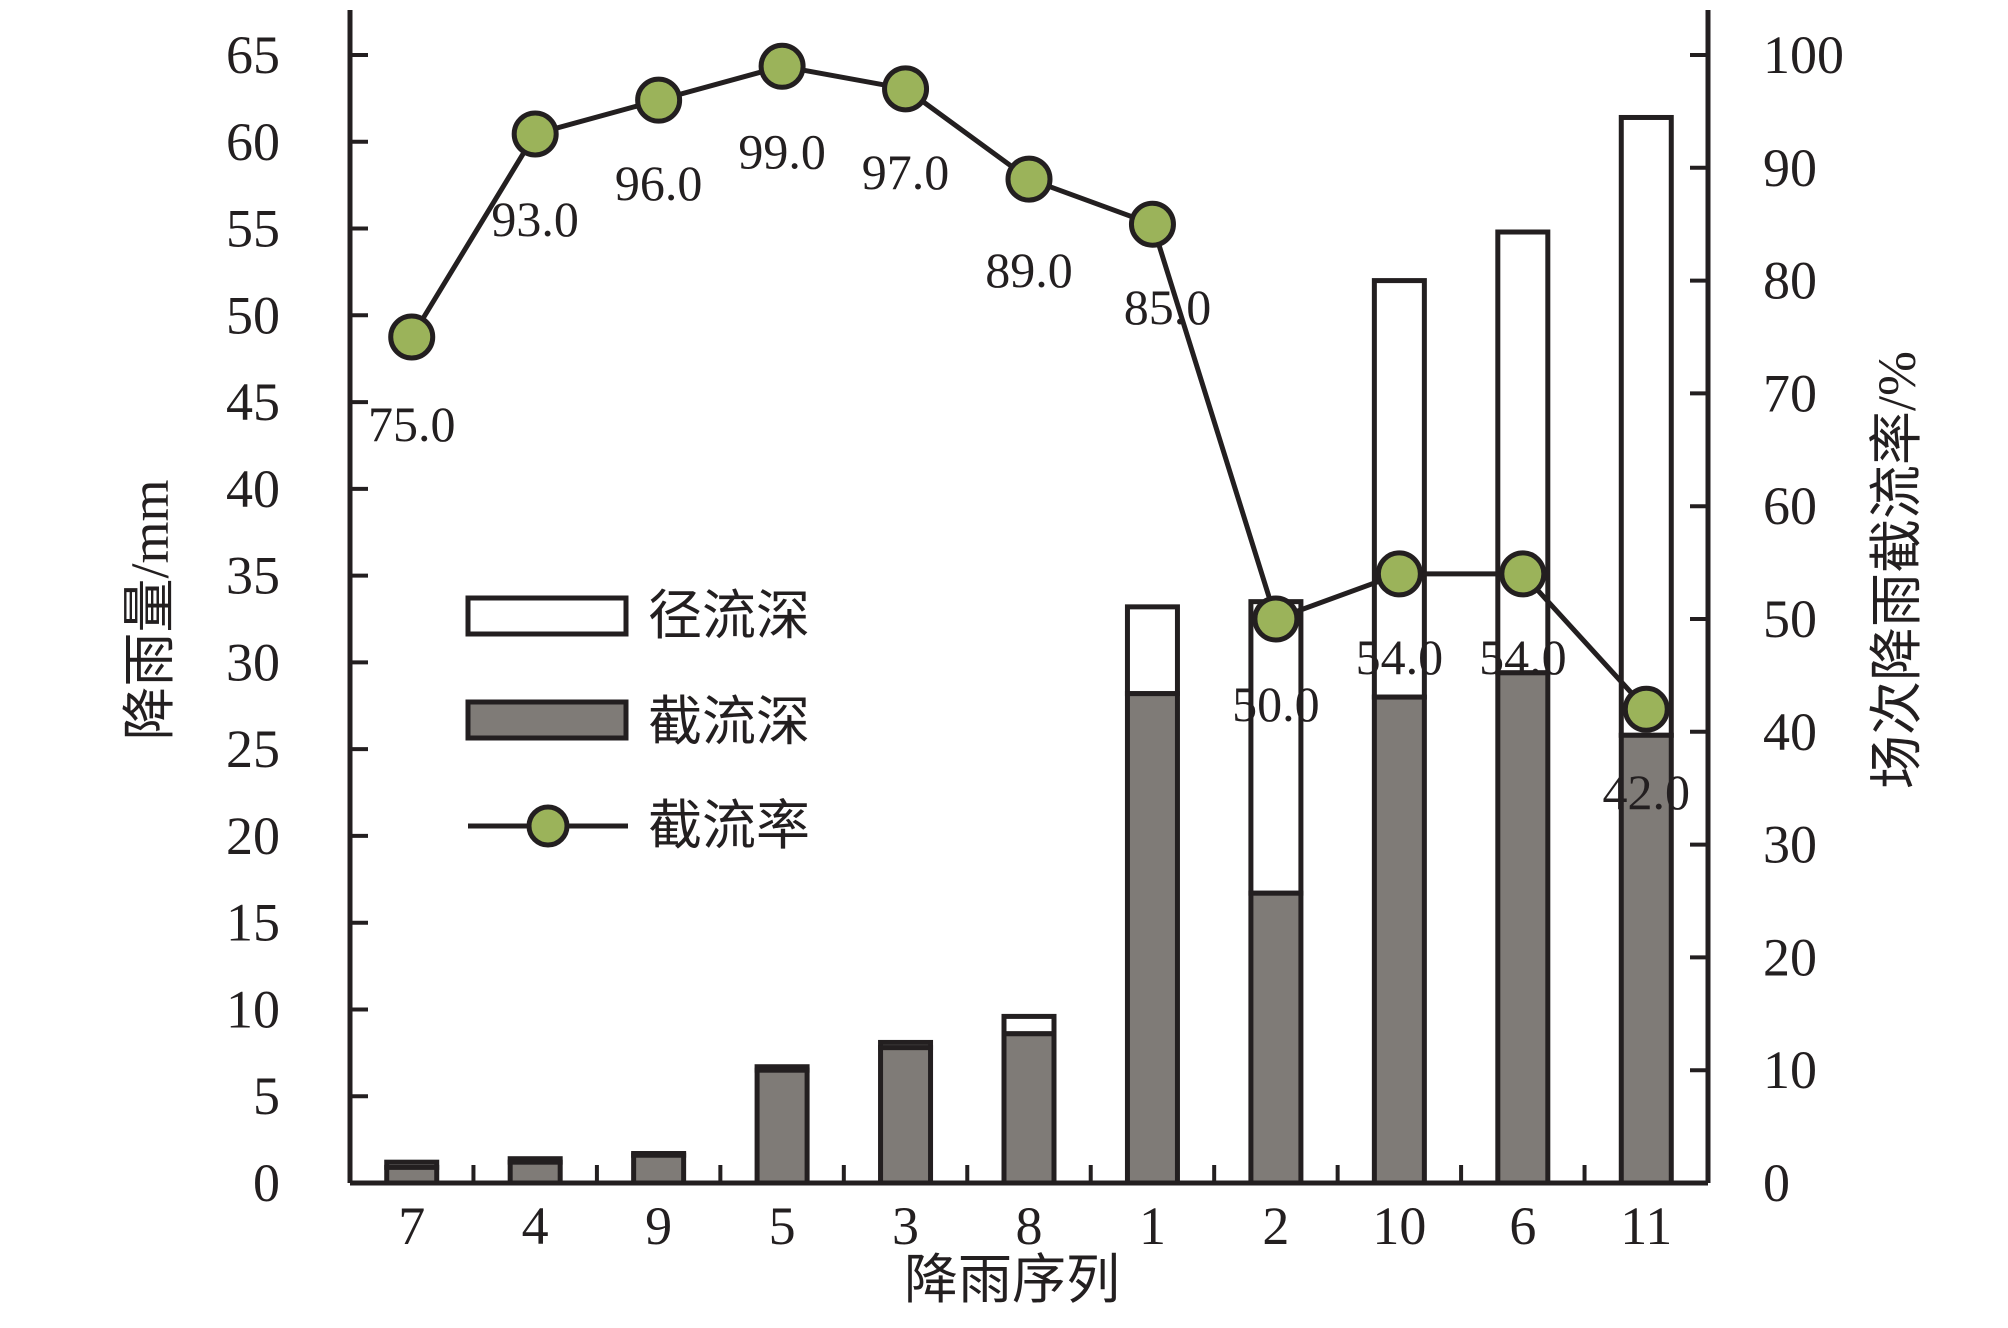  What do you see at coordinates (1522, 1226) in the screenshot?
I see `x-tick-label: 6` at bounding box center [1522, 1226].